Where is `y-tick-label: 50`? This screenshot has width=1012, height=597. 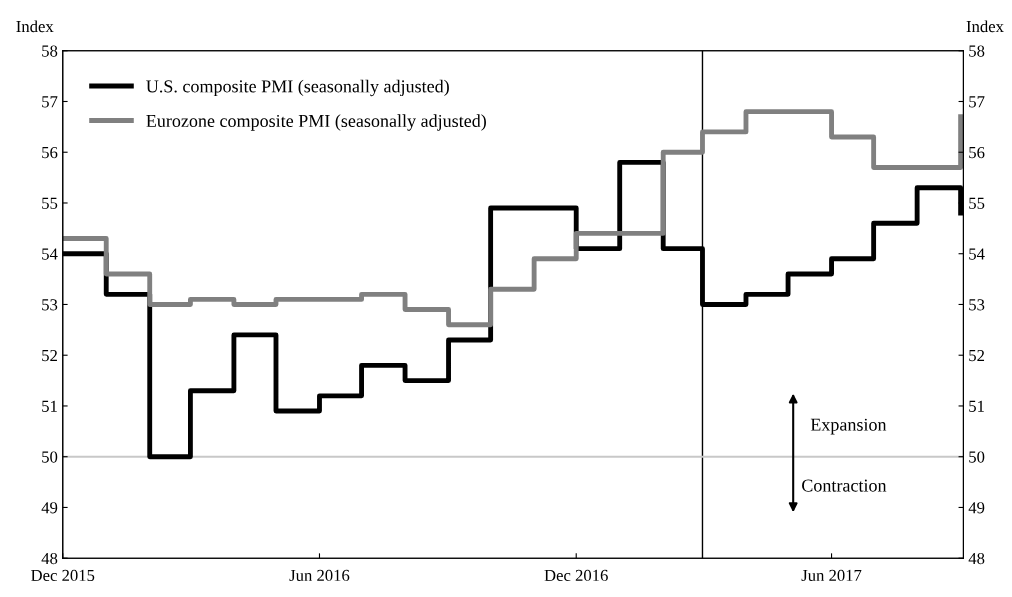 y-tick-label: 50 is located at coordinates (50, 457).